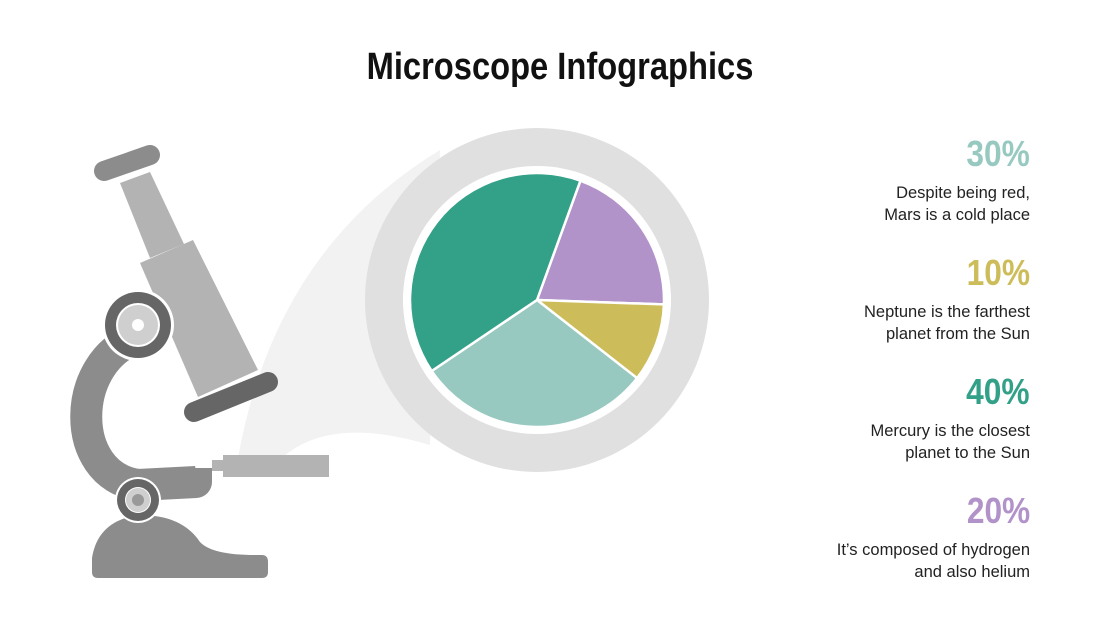  What do you see at coordinates (998, 510) in the screenshot?
I see `percent-label: 20%` at bounding box center [998, 510].